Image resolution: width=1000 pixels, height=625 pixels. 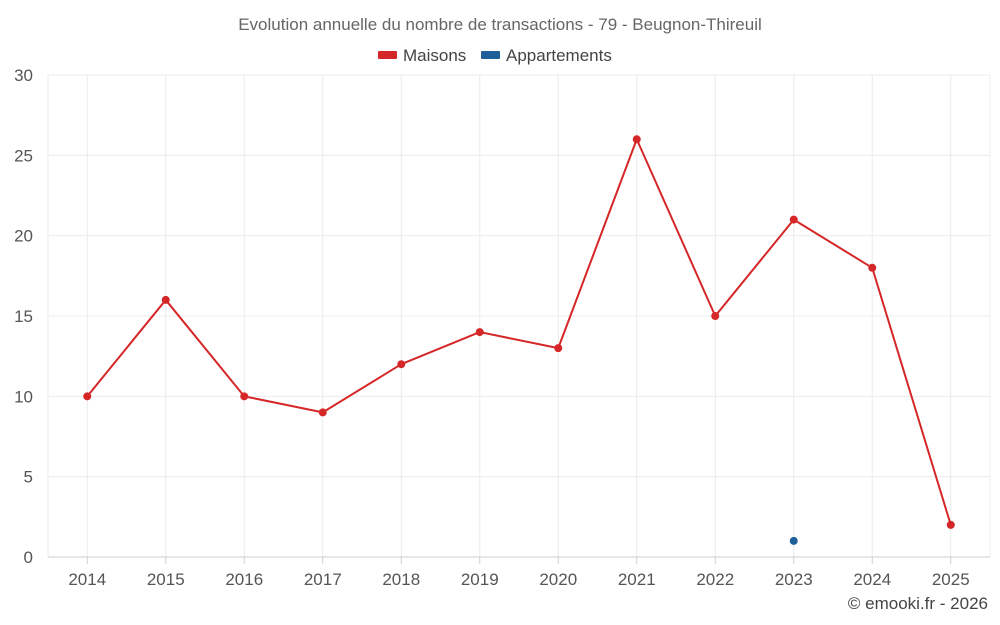 I want to click on x-tick-label: 2021, so click(x=637, y=579).